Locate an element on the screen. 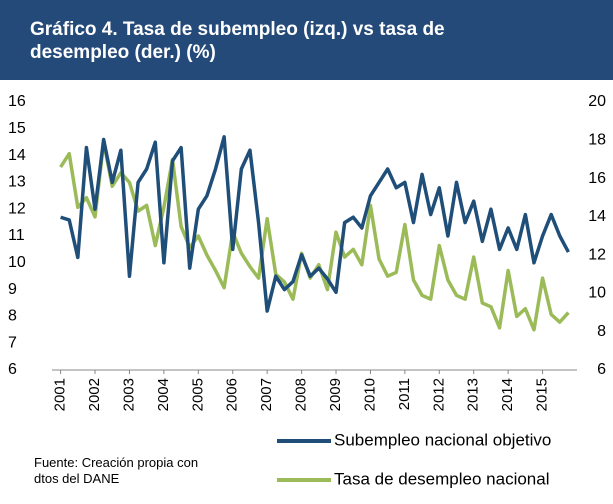 This screenshot has width=613, height=504. x-tick-label: 2010 is located at coordinates (369, 394).